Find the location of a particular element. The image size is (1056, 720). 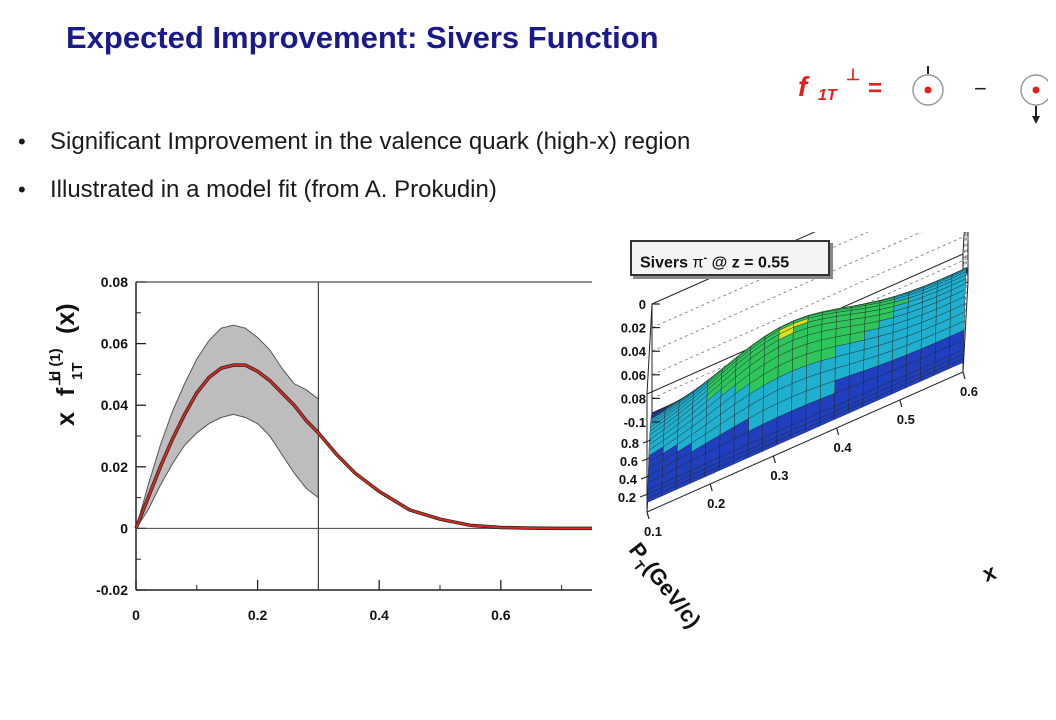

pt-tick-label: 0.2 is located at coordinates (627, 497).